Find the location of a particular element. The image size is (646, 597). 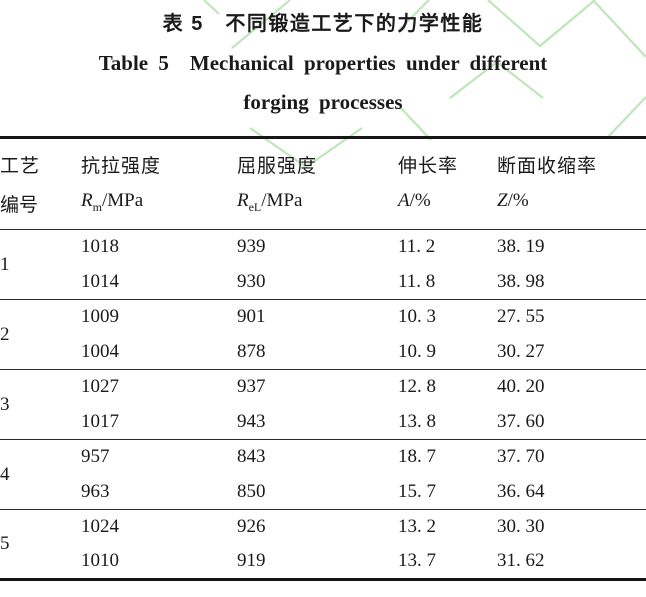

col-header-label: 编号 is located at coordinates (19, 205).